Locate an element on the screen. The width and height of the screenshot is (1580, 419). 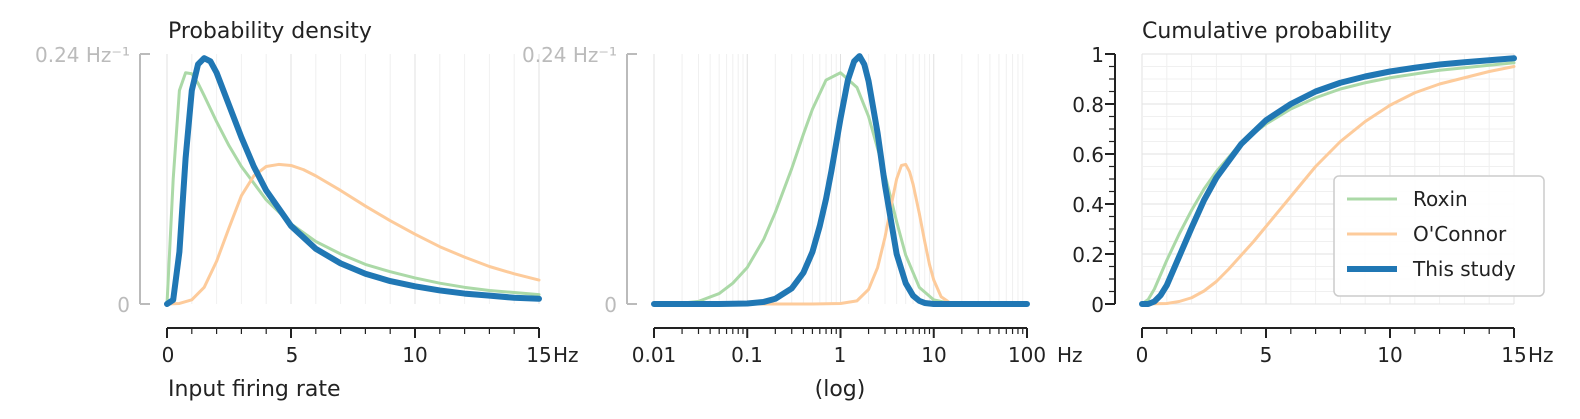
panel2-y-label-top: 0.24 Hz⁻¹ is located at coordinates (569, 55).